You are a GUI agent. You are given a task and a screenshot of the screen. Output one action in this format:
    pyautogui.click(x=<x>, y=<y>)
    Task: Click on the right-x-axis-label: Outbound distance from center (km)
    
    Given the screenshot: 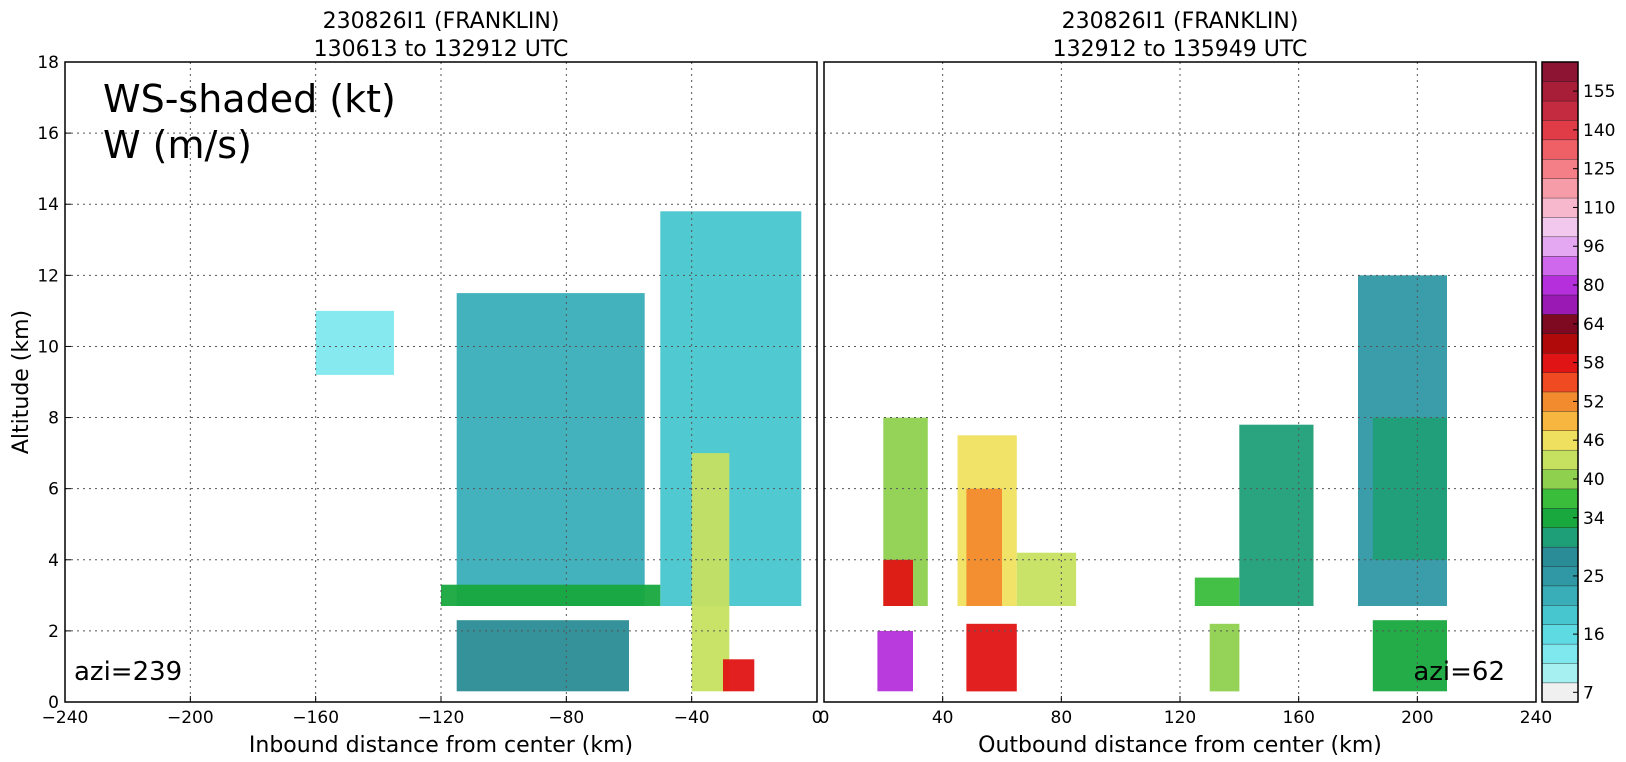 What is the action you would take?
    pyautogui.click(x=1180, y=745)
    